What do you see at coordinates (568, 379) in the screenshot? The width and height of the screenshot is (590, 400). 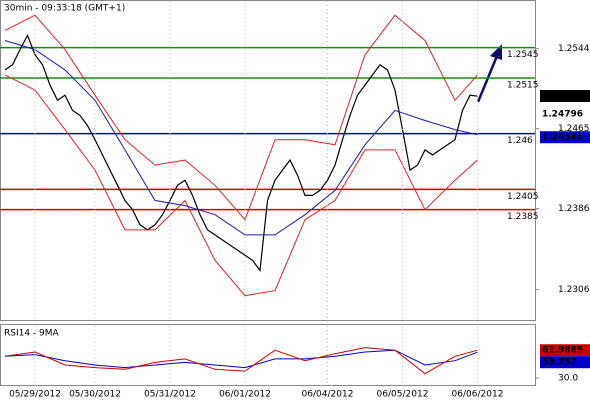 I see `y-tick-label: 30.0` at bounding box center [568, 379].